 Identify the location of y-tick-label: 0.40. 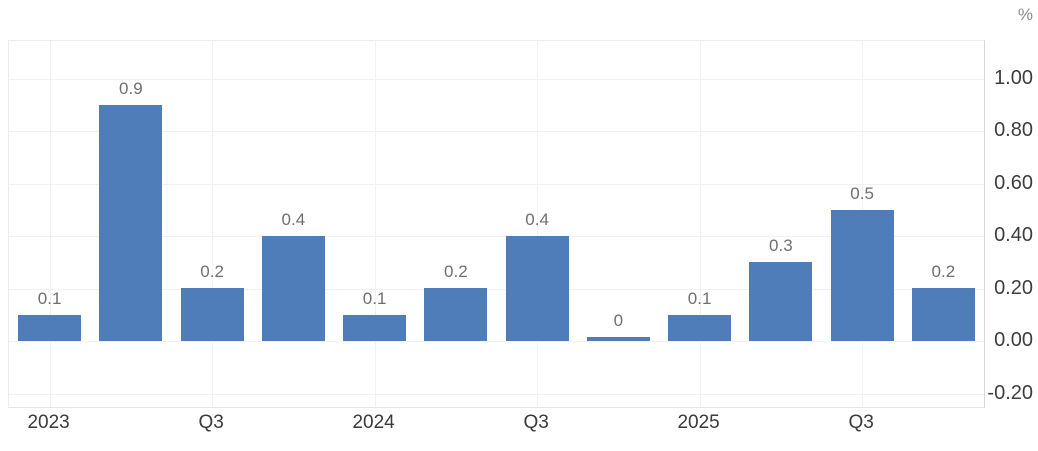
(1013, 235).